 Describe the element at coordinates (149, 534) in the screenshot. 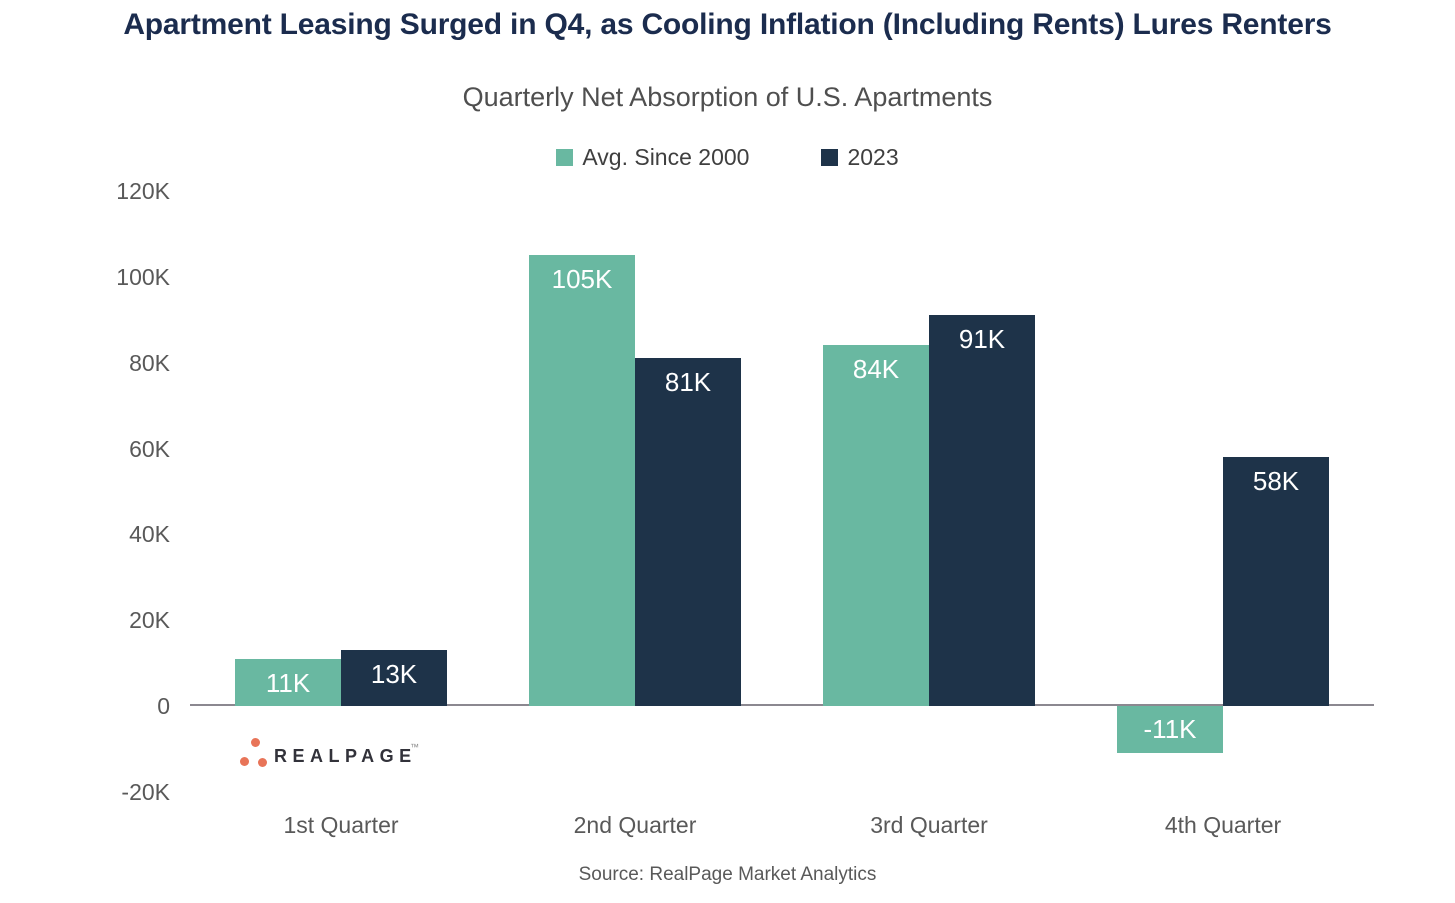

I see `y-axis-tick-label: 40K` at that location.